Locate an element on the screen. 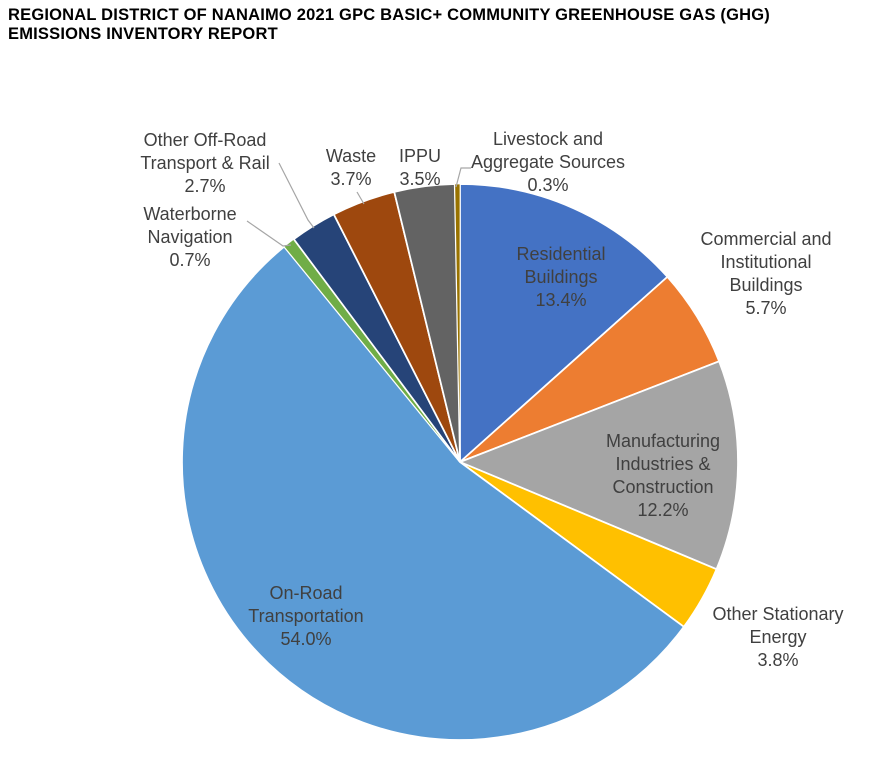  slice-label-text-line: On-Road is located at coordinates (306, 593).